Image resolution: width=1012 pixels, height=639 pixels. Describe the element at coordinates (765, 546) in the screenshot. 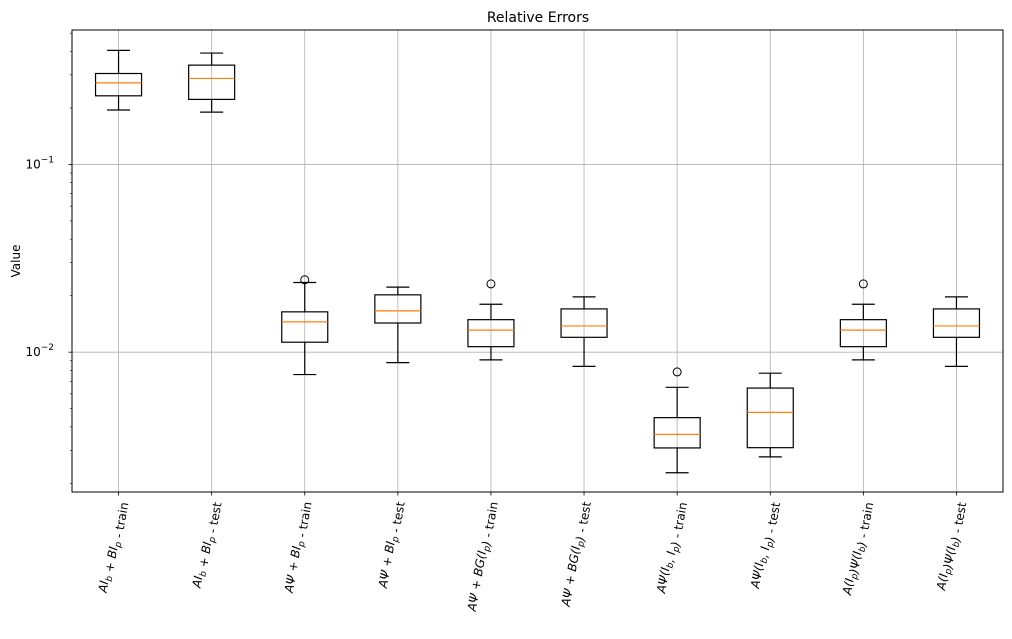

I see `x-tick-label: AΨ(Ib, Ip) - test` at that location.